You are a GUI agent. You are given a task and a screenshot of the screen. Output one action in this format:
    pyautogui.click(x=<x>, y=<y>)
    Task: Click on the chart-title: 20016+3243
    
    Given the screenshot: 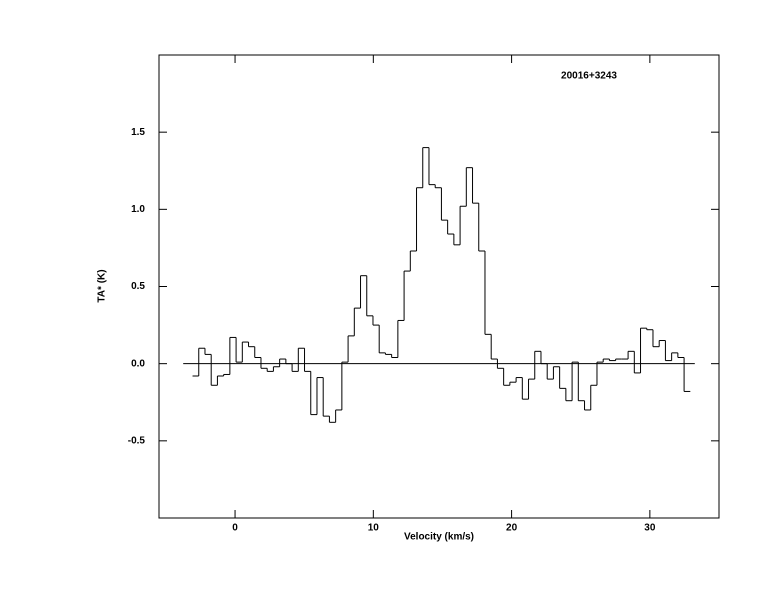 What is the action you would take?
    pyautogui.click(x=589, y=76)
    